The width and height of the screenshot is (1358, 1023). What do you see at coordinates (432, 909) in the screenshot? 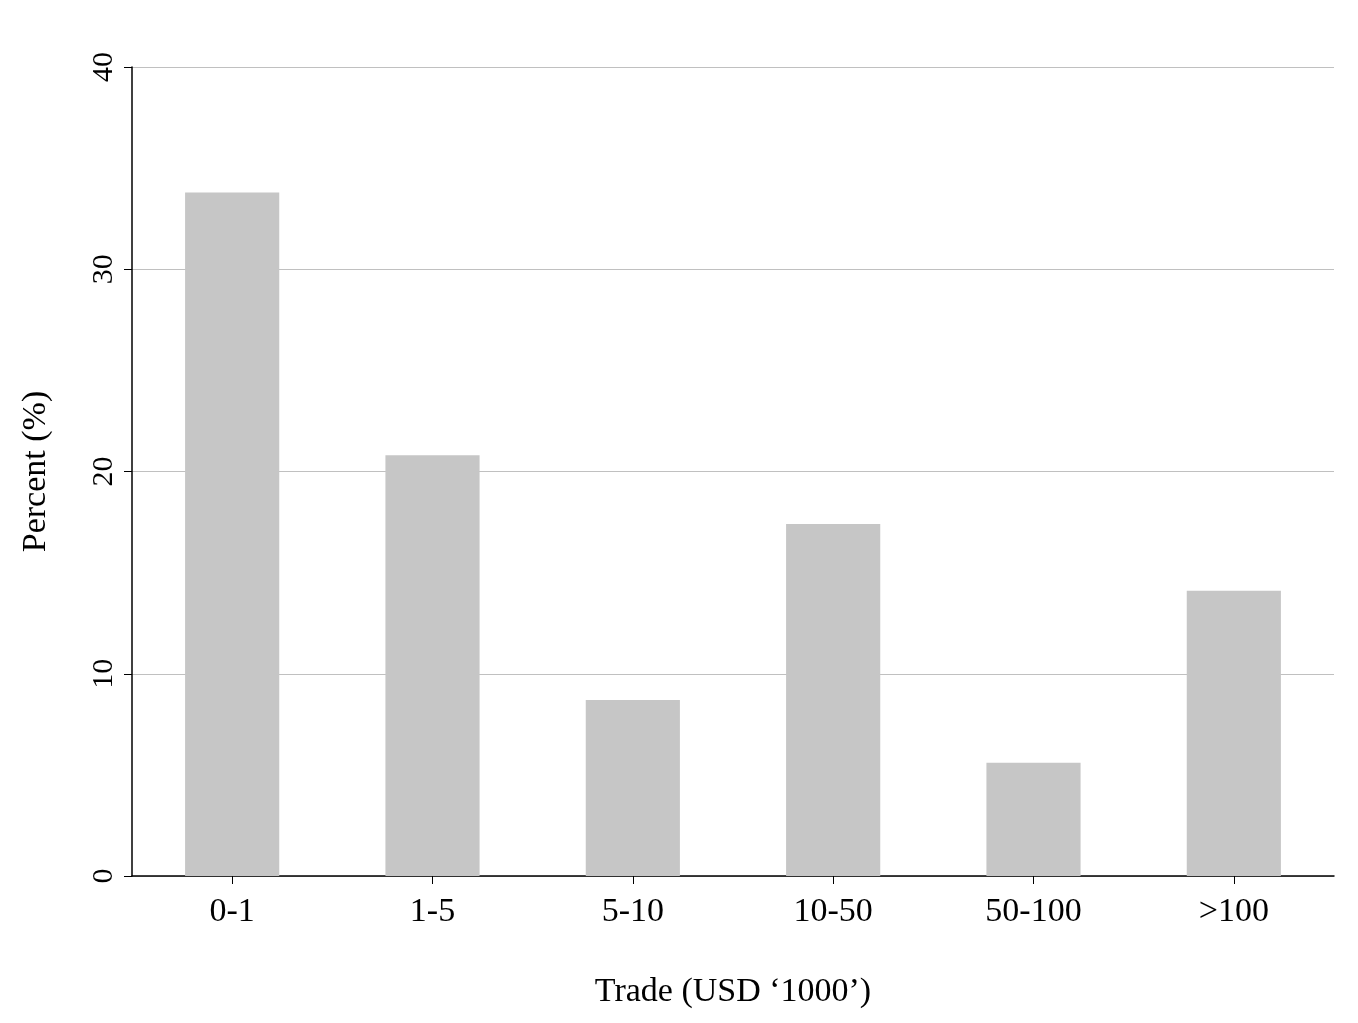
I see `x-tick-label: 1-5` at bounding box center [432, 909].